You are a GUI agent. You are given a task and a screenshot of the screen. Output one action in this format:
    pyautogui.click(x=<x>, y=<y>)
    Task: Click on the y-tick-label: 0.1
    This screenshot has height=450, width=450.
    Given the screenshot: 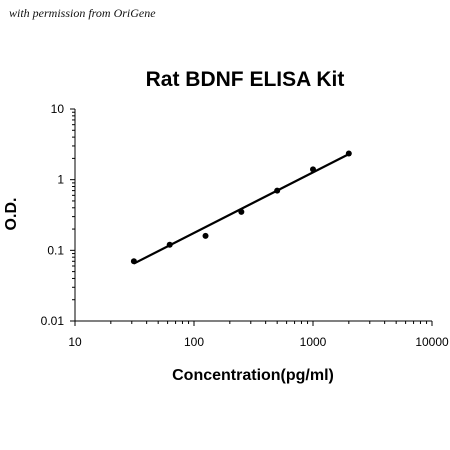 What is the action you would take?
    pyautogui.click(x=55, y=250)
    